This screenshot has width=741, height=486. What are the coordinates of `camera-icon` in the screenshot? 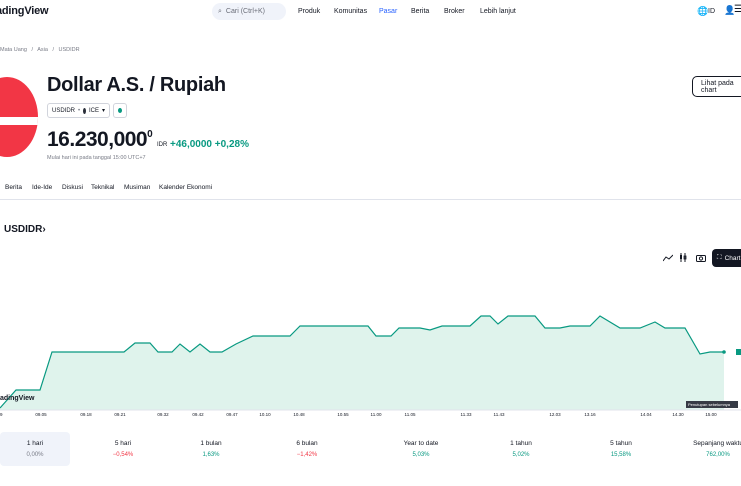 It's located at (701, 257).